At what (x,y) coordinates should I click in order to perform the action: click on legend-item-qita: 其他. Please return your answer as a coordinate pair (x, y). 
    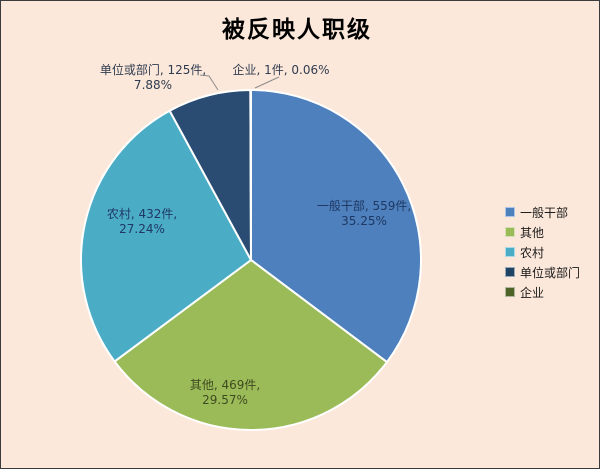
    Looking at the image, I should click on (542, 232).